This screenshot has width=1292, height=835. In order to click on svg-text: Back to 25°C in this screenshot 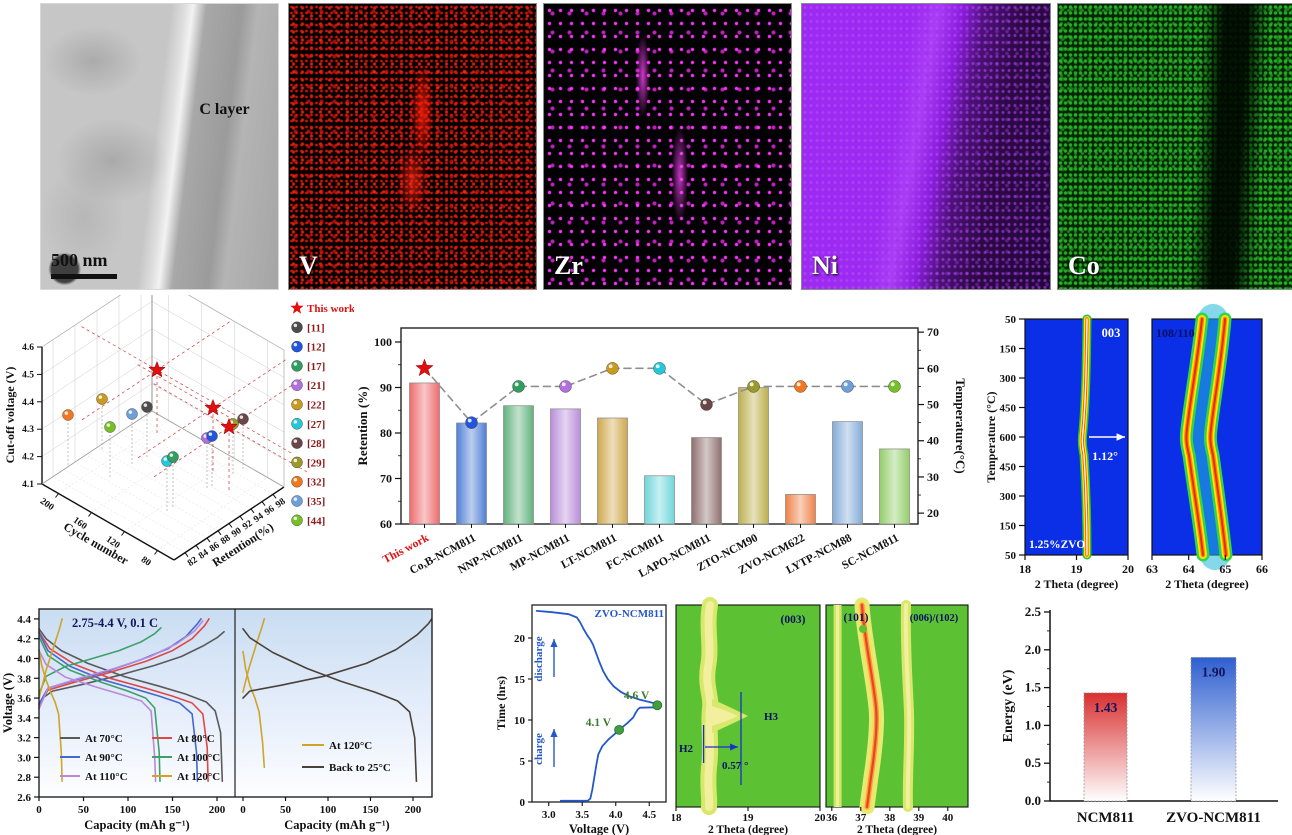, I will do `click(360, 768)`.